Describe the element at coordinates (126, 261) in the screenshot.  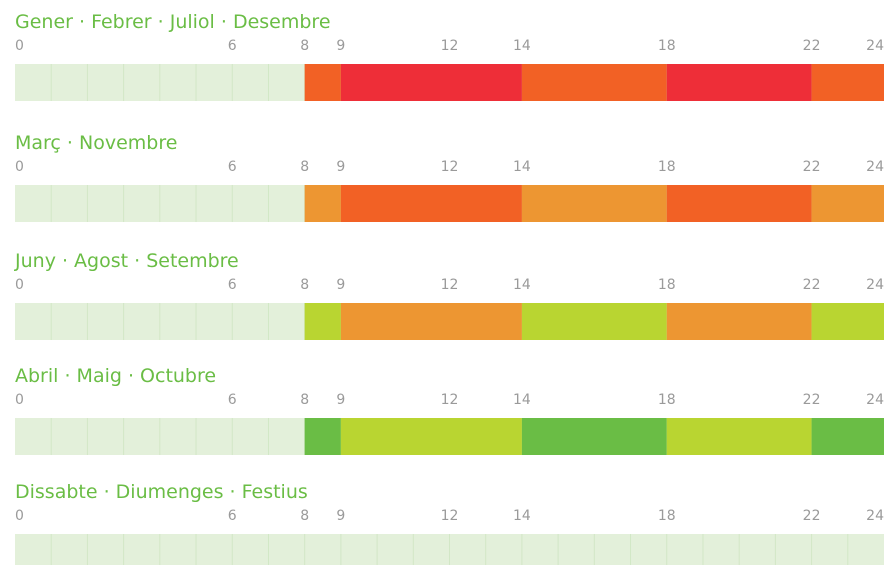
I see `panel-title: Juny · Agost · Setembre` at that location.